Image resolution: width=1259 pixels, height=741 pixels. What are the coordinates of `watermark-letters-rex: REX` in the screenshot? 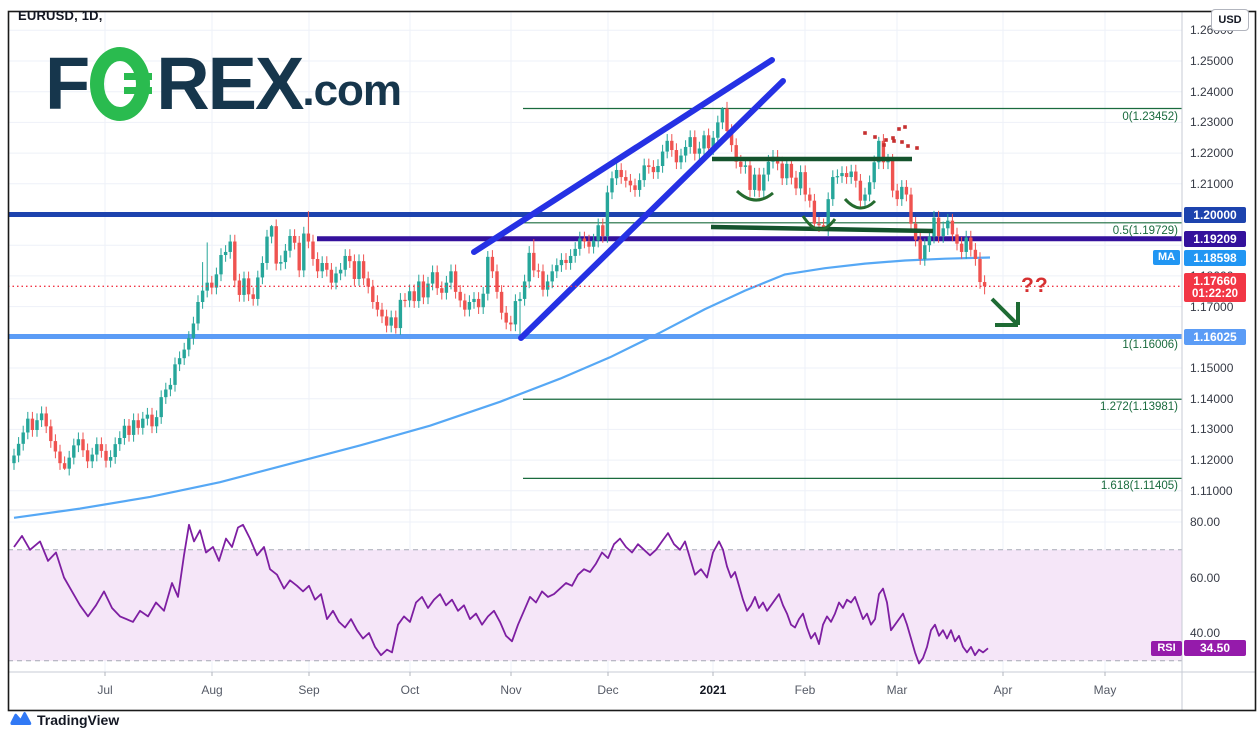 It's located at (230, 83).